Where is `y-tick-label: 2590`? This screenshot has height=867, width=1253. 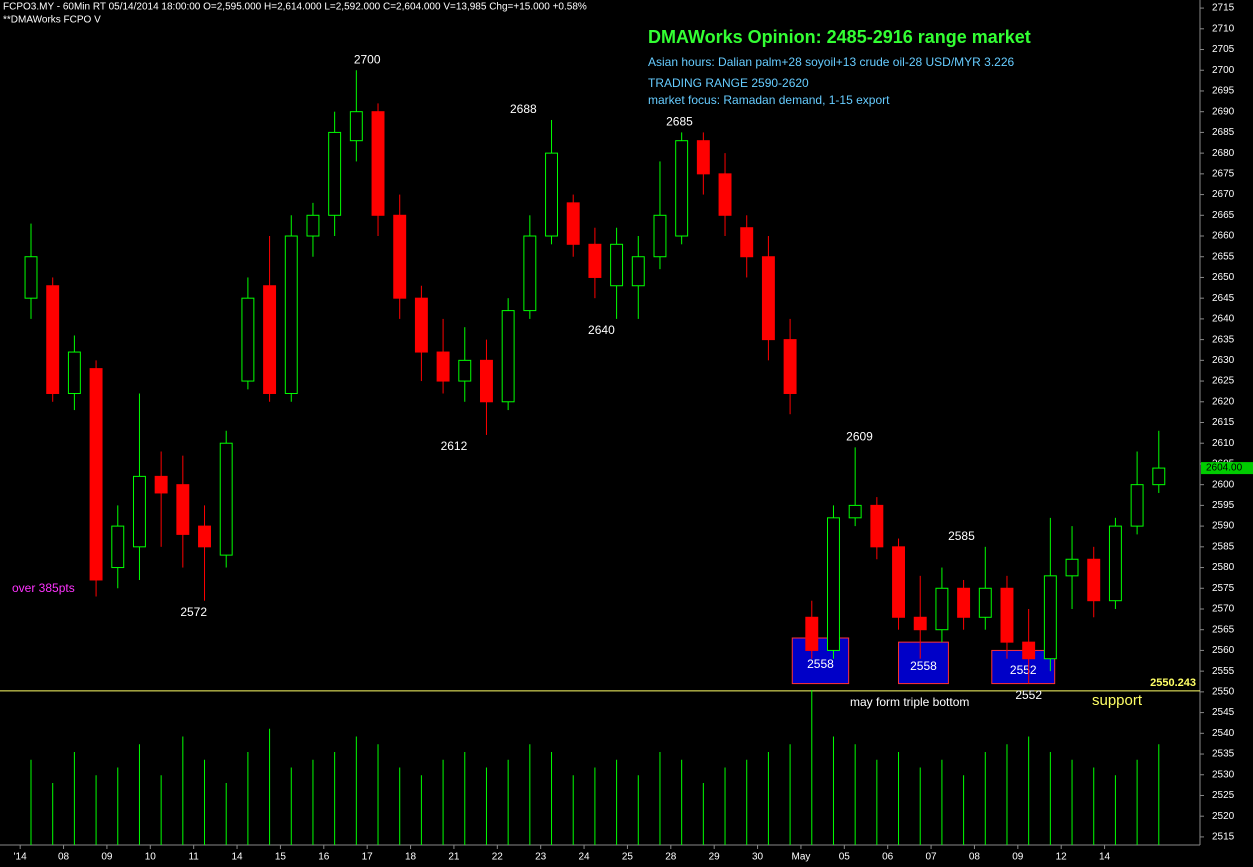 y-tick-label: 2590 is located at coordinates (1223, 526).